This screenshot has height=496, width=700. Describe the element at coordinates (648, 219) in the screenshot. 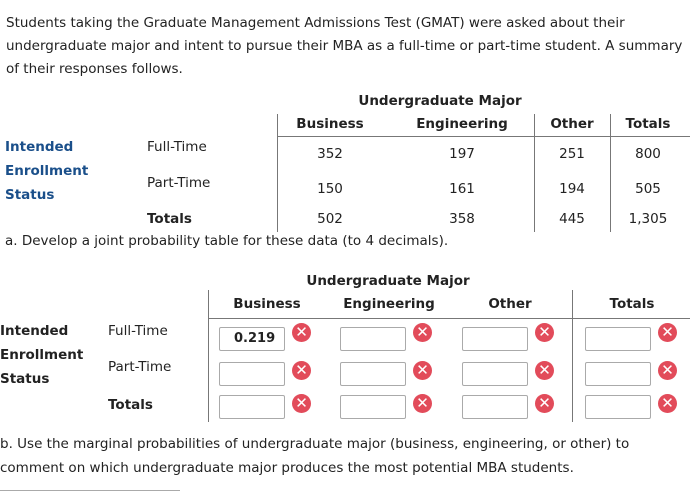

I see `cell: 1,305` at that location.